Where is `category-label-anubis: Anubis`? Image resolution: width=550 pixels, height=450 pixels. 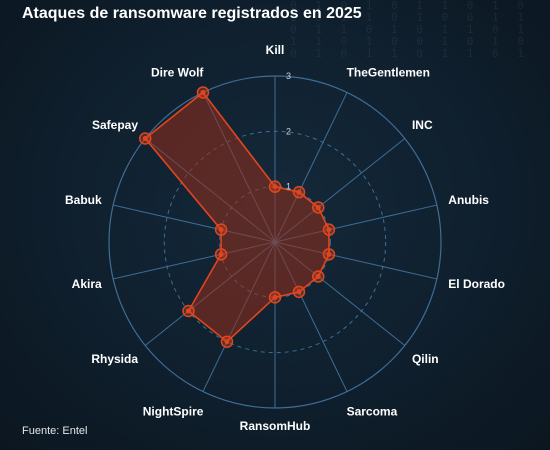
category-label-anubis: Anubis is located at coordinates (468, 200).